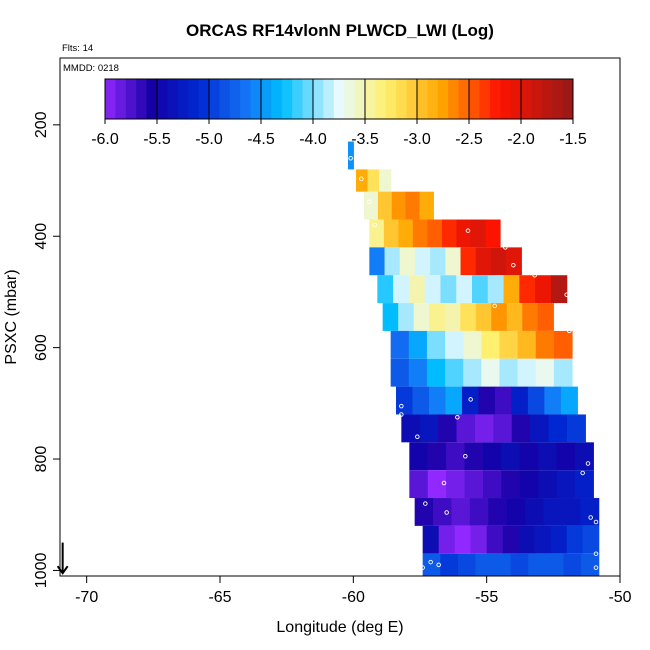  What do you see at coordinates (261, 139) in the screenshot?
I see `colorbar-tick-label: -4.5` at bounding box center [261, 139].